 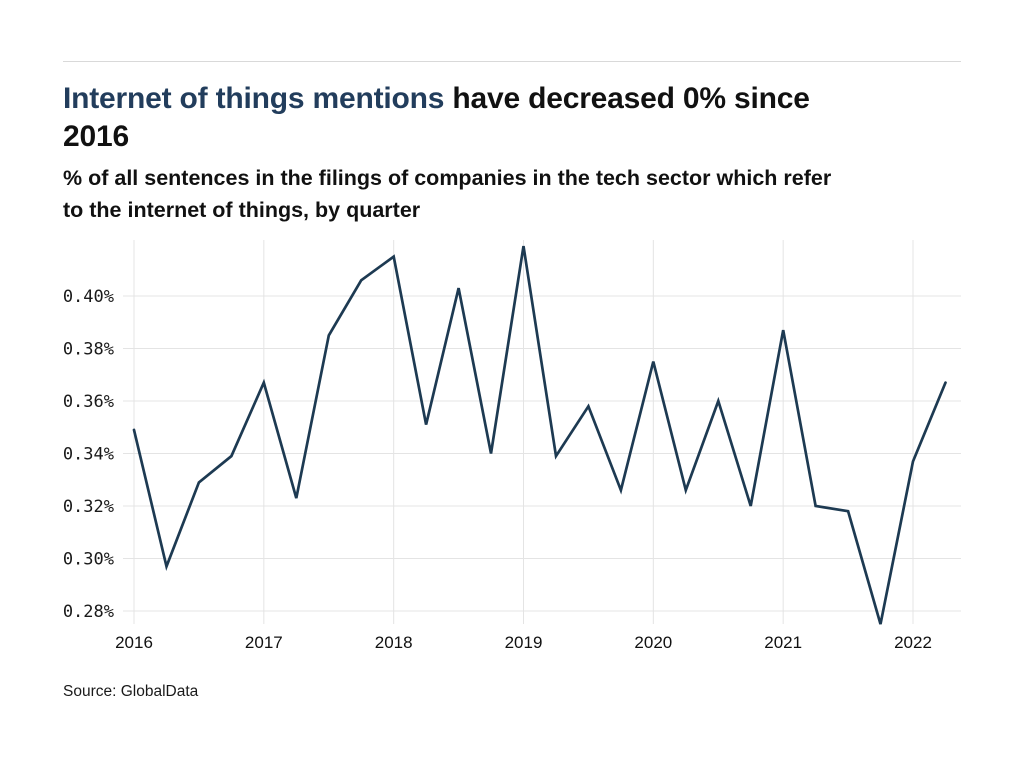 I want to click on y-tick-label: 0.38%, so click(x=88, y=350).